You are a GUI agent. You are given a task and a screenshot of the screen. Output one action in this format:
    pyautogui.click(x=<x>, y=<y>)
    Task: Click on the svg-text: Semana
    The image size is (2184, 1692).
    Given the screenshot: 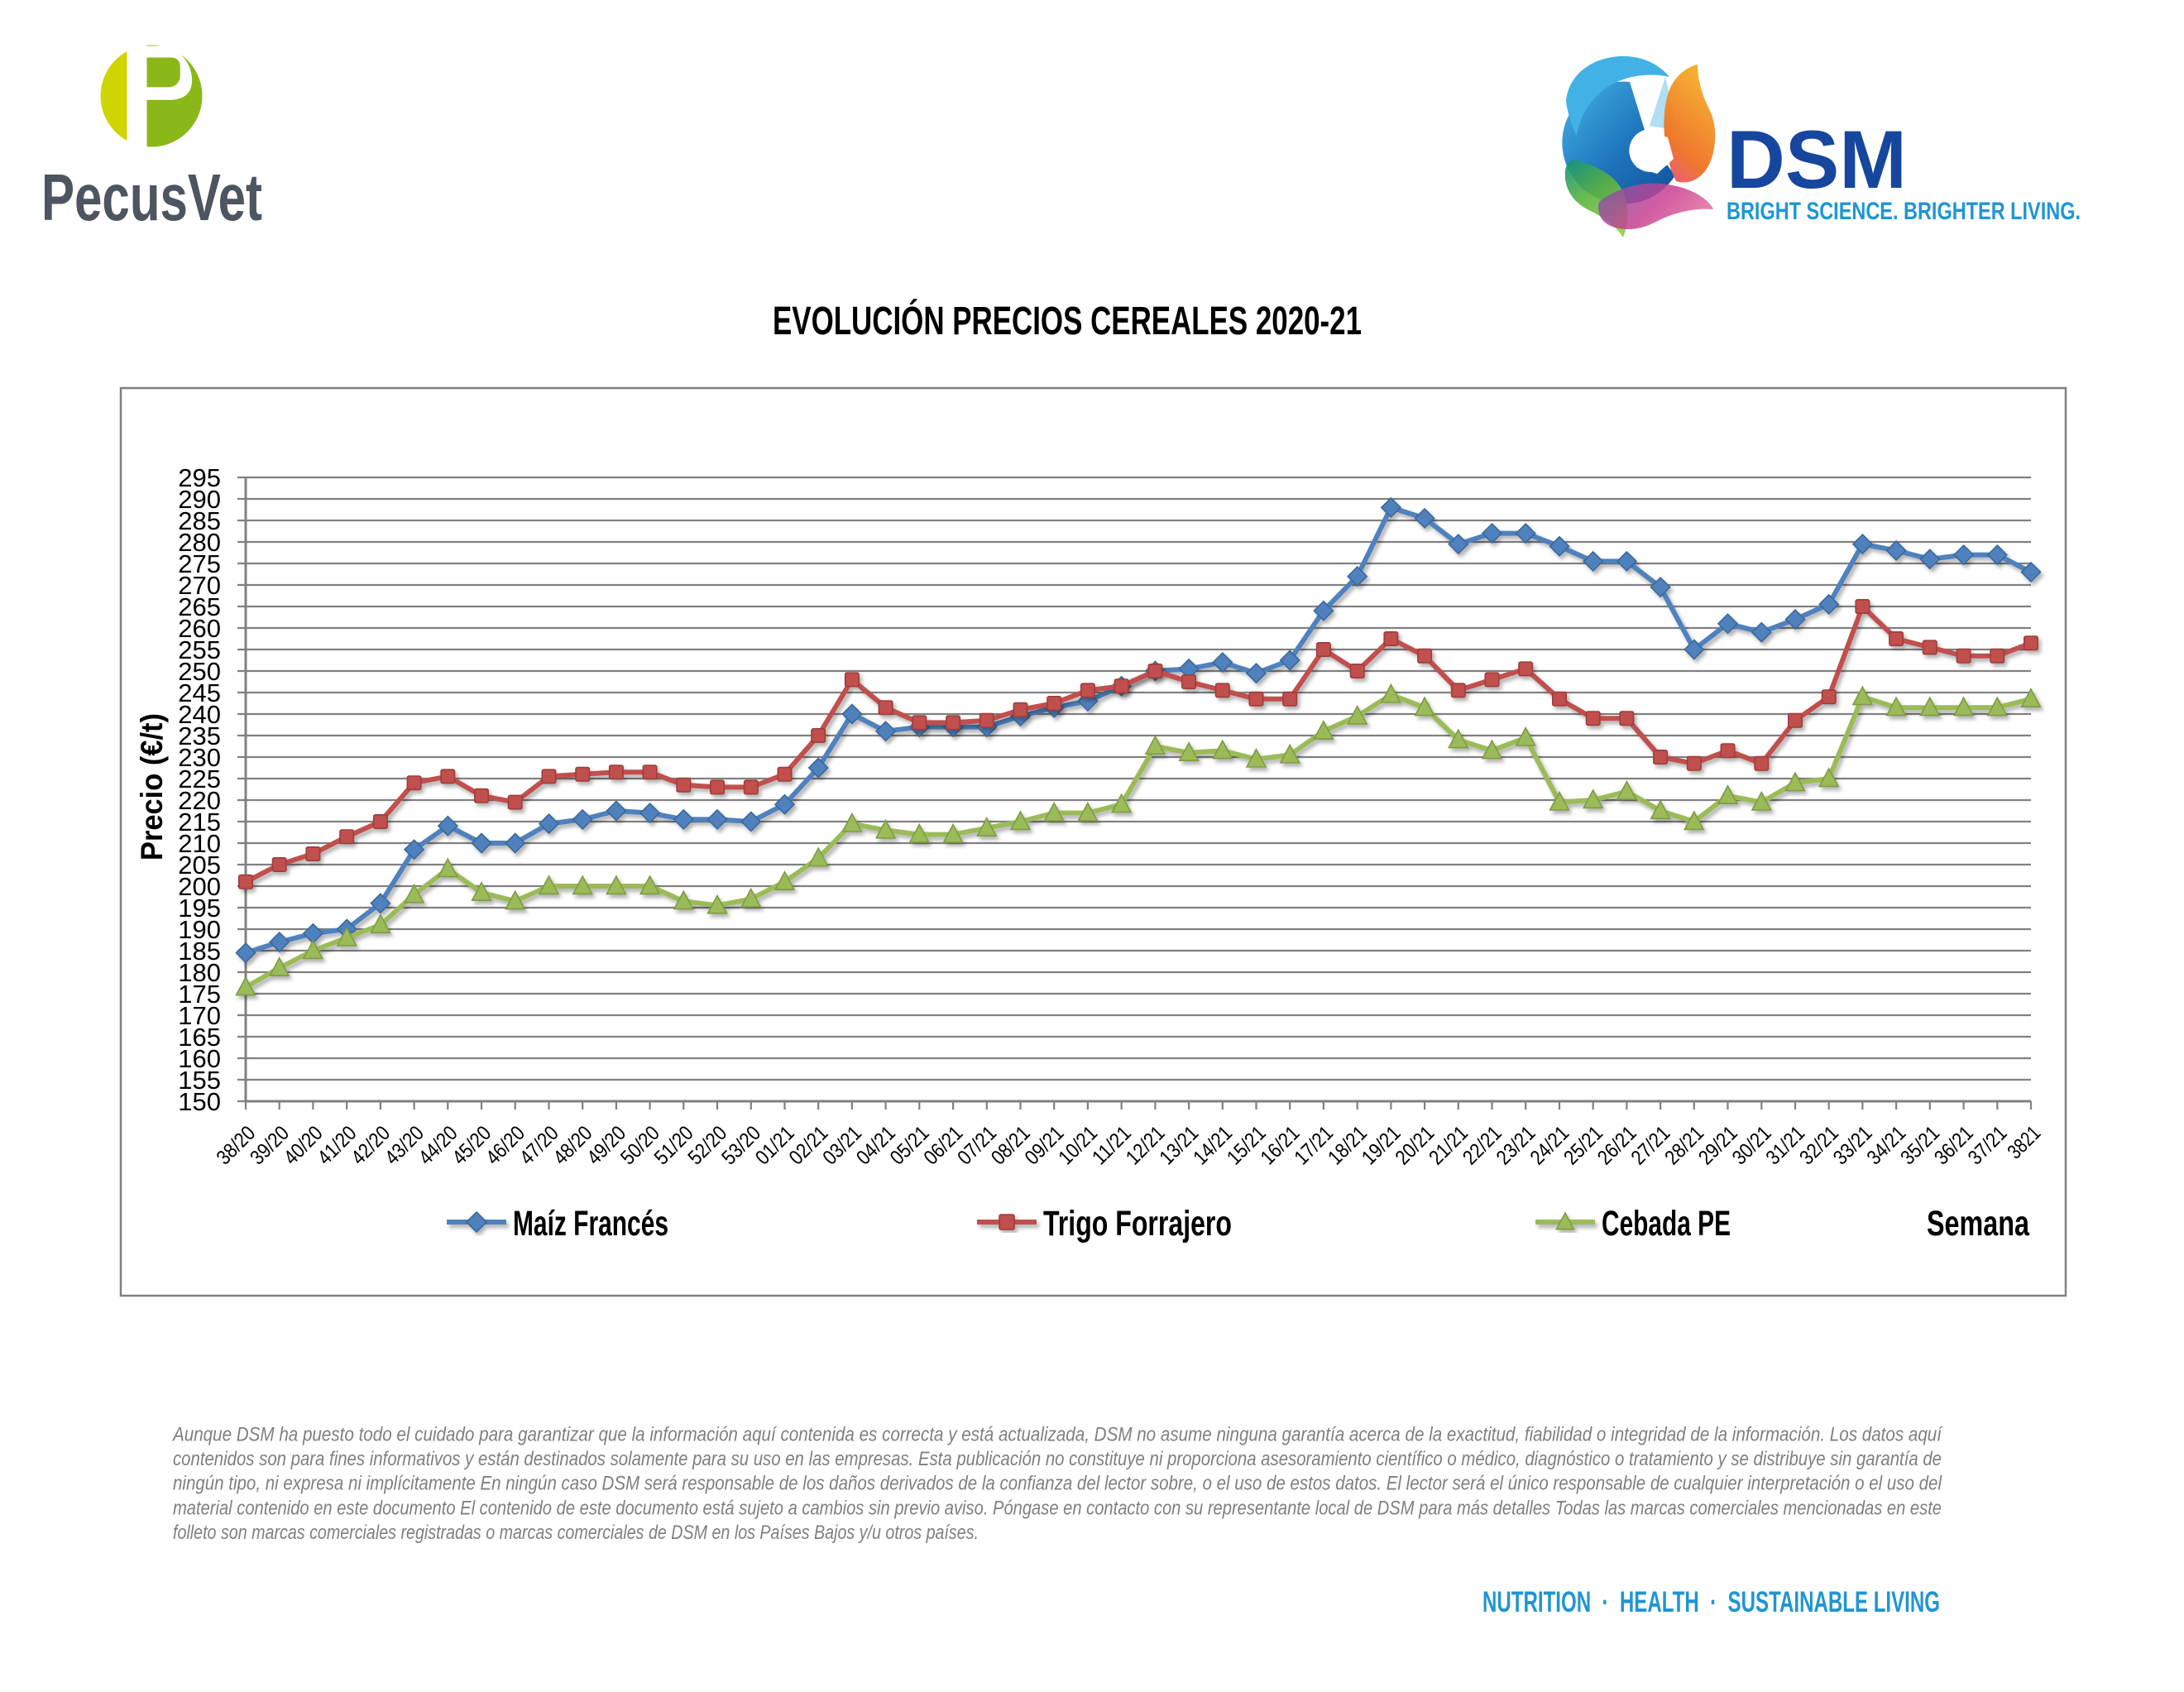 What is the action you would take?
    pyautogui.click(x=1978, y=1224)
    